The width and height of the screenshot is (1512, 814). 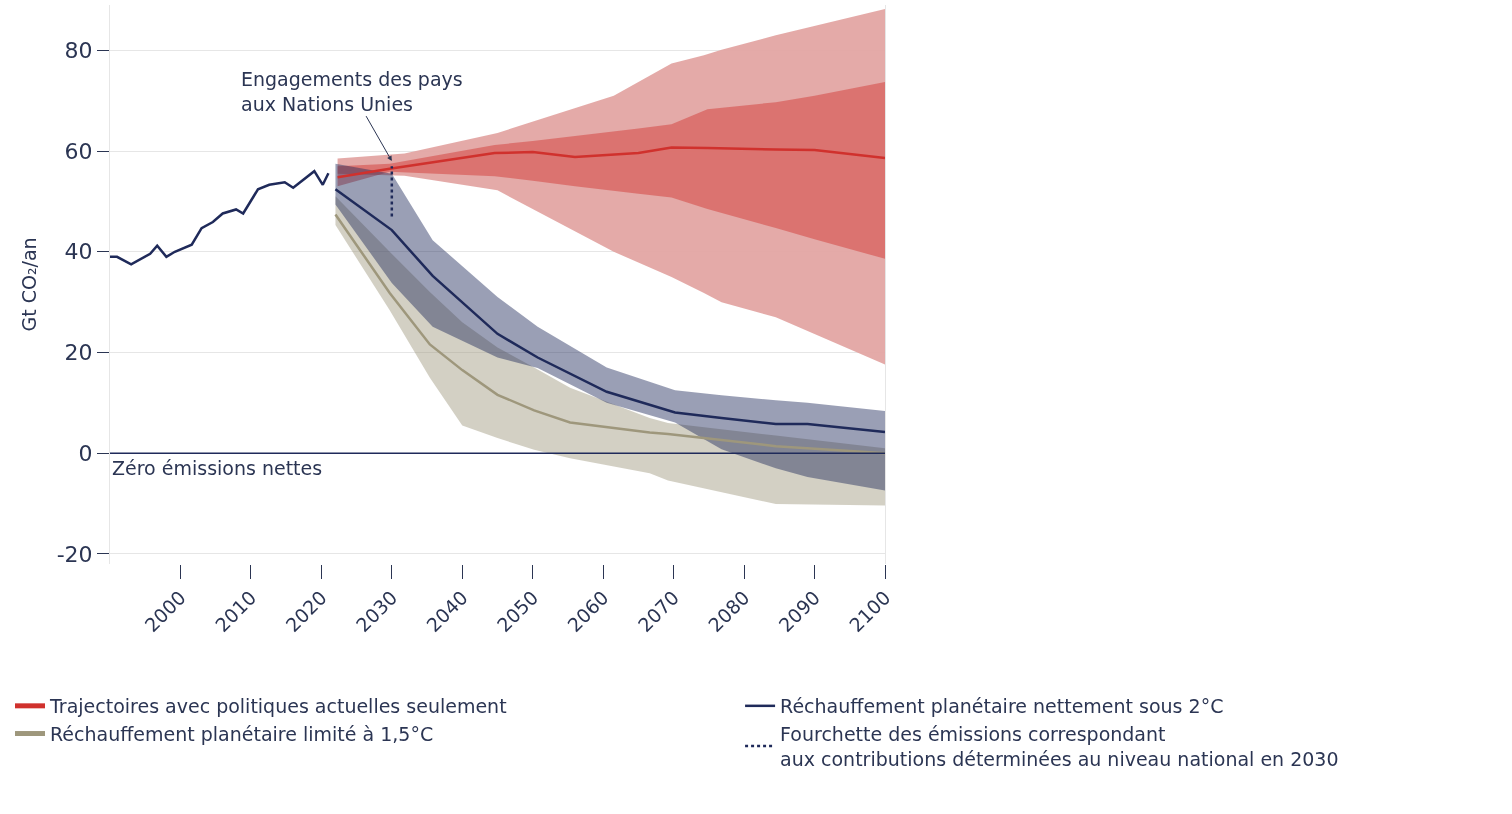 I want to click on y-tick-label: 80, so click(x=78, y=51).